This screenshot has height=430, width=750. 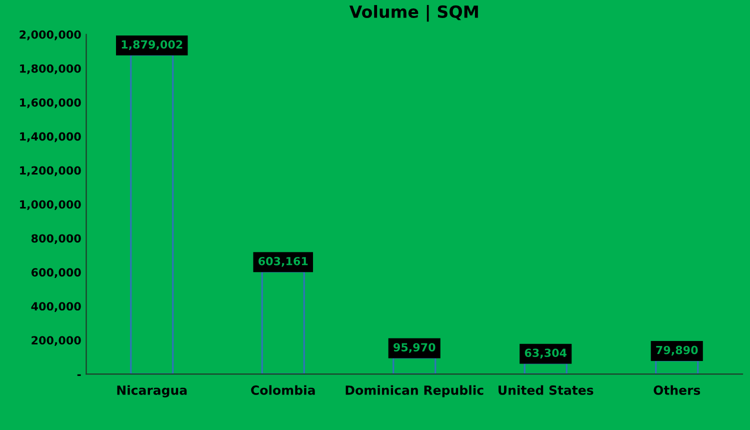 What do you see at coordinates (50, 35) in the screenshot?
I see `y-tick-label: 2,000,000` at bounding box center [50, 35].